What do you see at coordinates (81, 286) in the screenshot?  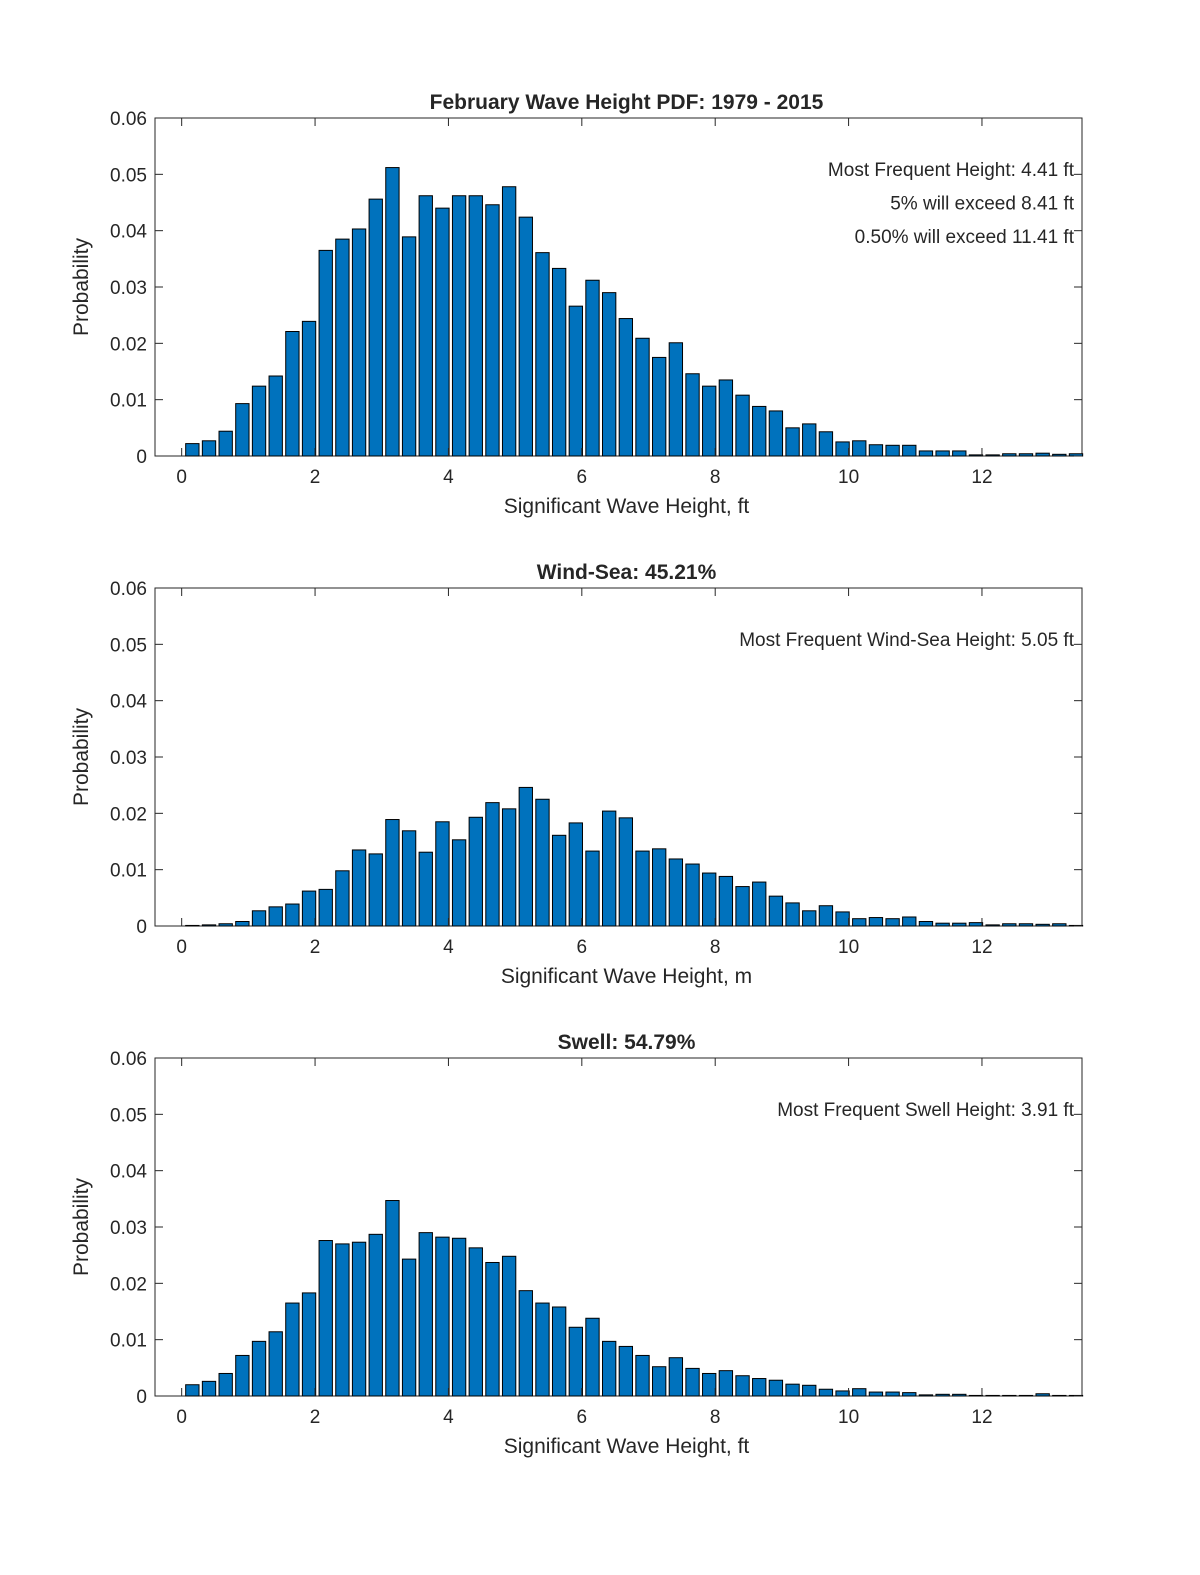 I see `y-axis-label: Probability` at bounding box center [81, 286].